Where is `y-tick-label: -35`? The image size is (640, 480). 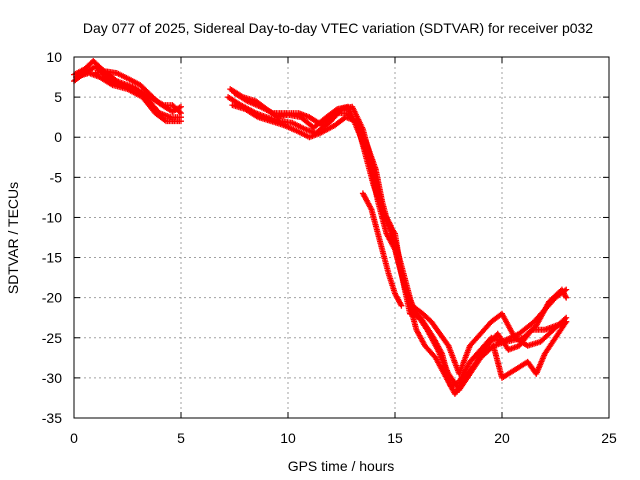
y-tick-label: -35 is located at coordinates (52, 418).